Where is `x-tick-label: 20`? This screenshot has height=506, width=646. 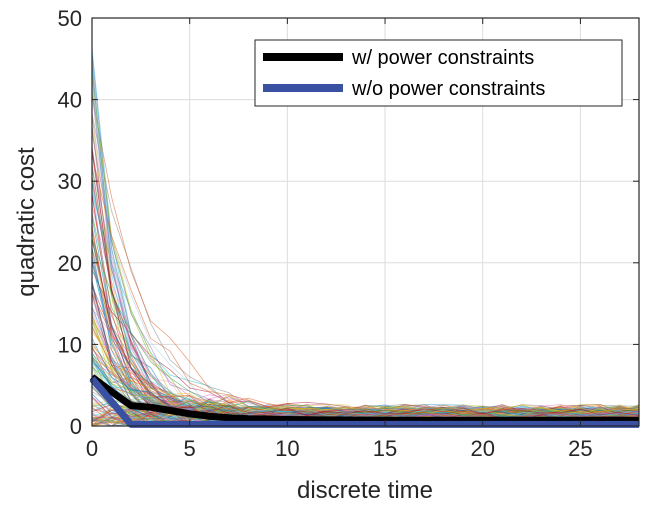
x-tick-label: 20 is located at coordinates (482, 448).